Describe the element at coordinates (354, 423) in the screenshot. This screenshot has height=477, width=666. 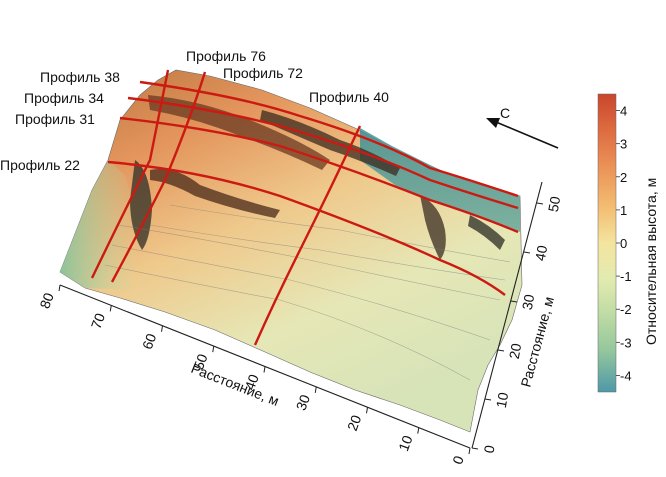
I see `x-tick-label: 20` at that location.